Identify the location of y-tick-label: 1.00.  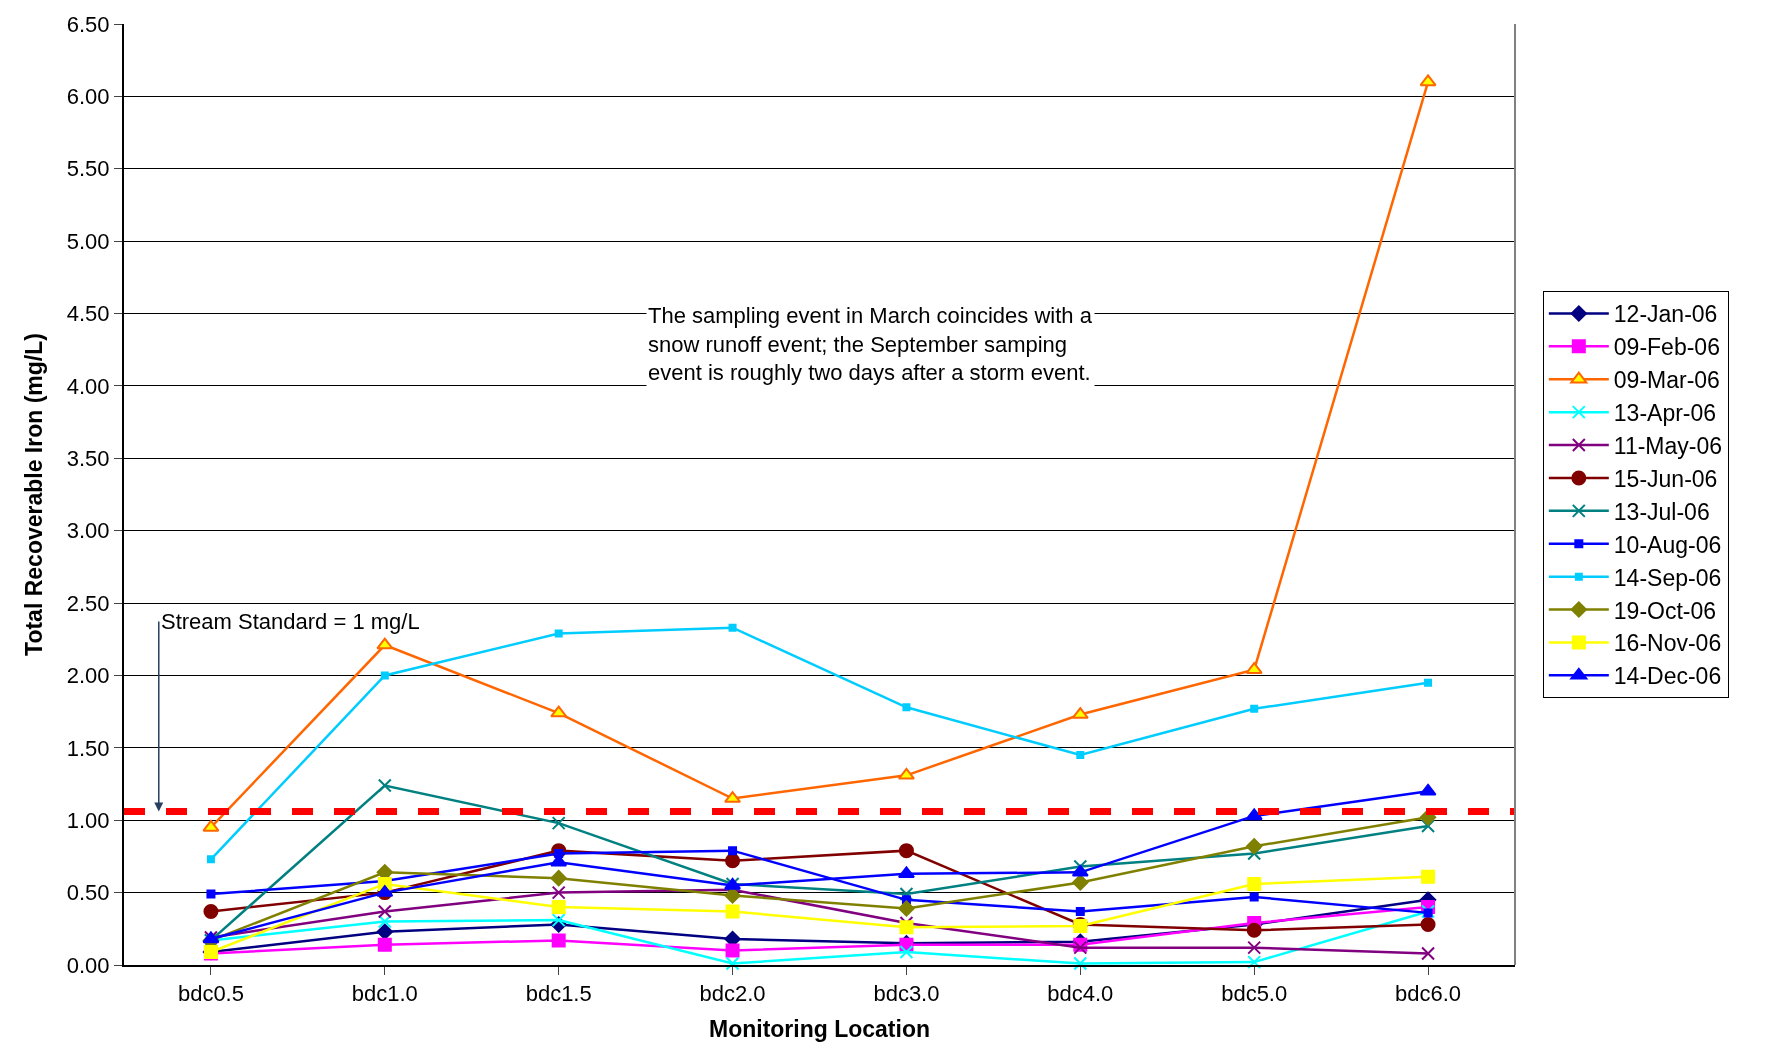
(88, 820).